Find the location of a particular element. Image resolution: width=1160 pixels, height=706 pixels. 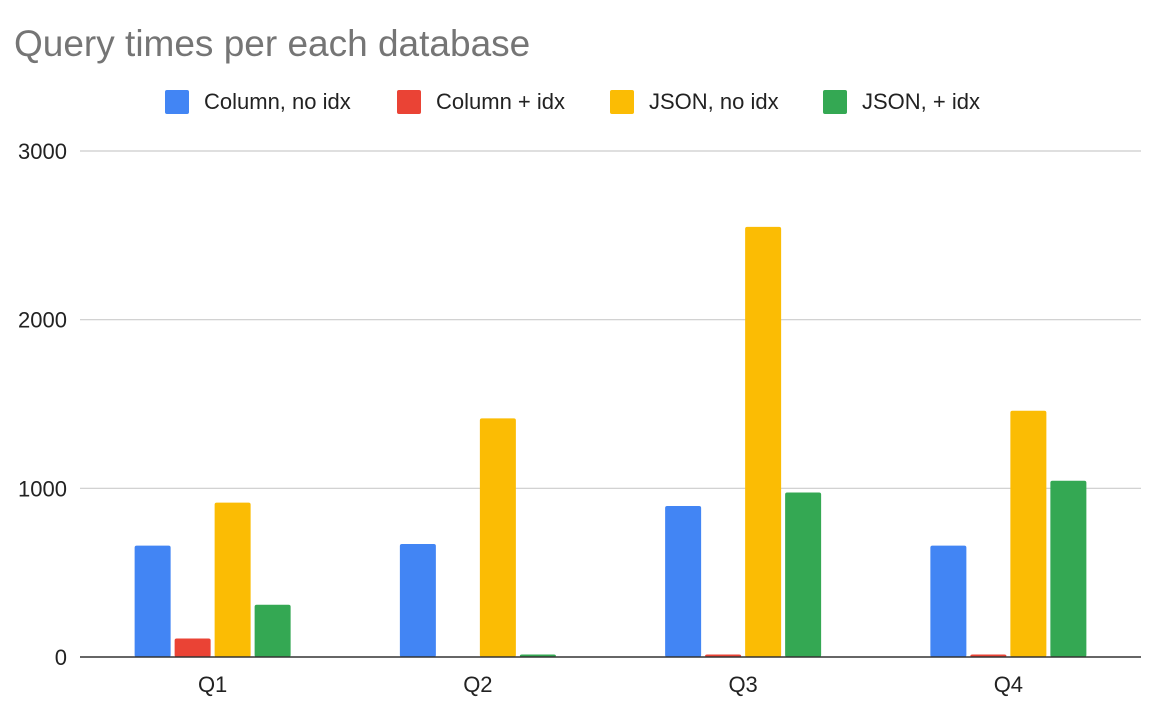

x-tick-label: Q4 is located at coordinates (1008, 684).